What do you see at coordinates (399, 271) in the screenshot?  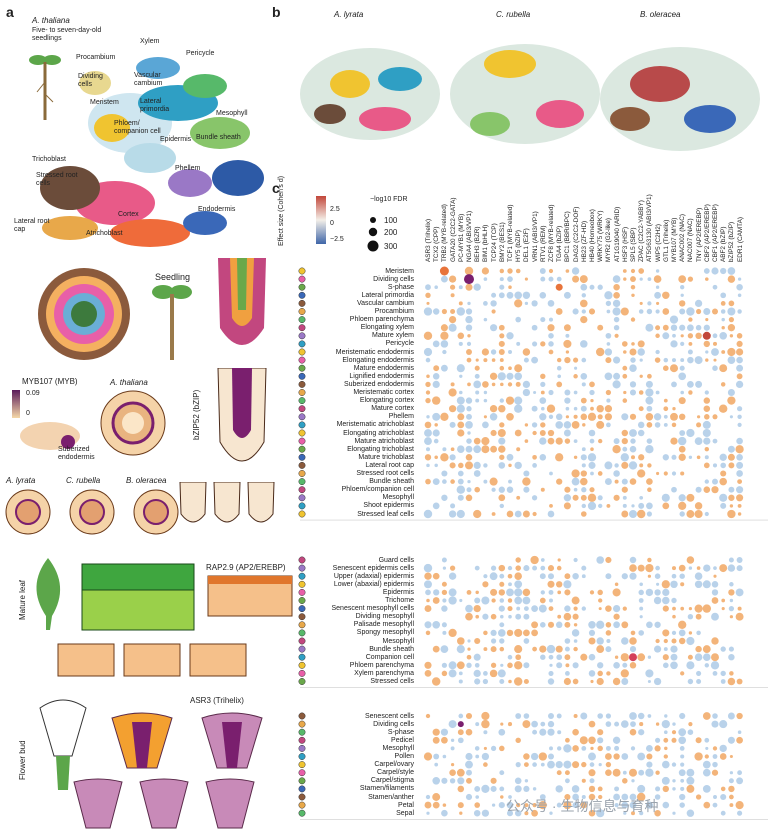 I see `row-label: Meristem` at bounding box center [399, 271].